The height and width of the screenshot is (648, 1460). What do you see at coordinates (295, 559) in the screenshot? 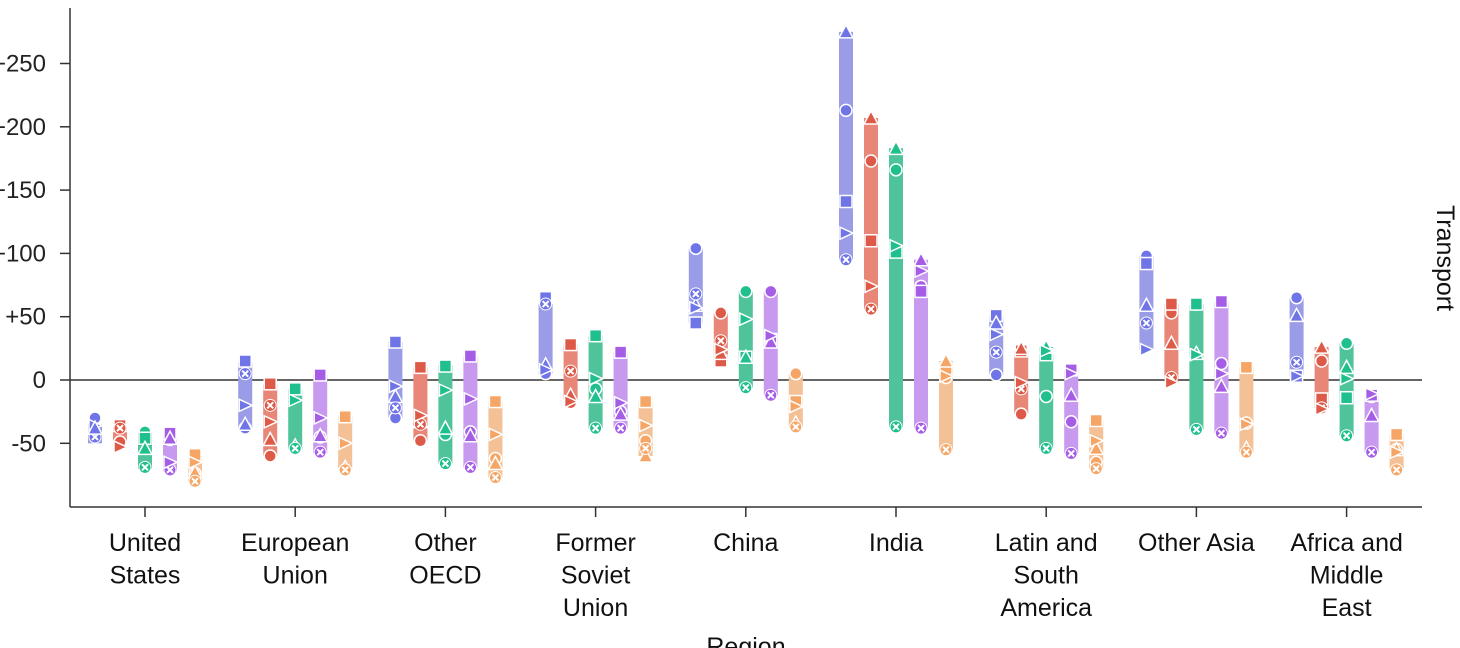
I see `category-label: European Union` at bounding box center [295, 559].